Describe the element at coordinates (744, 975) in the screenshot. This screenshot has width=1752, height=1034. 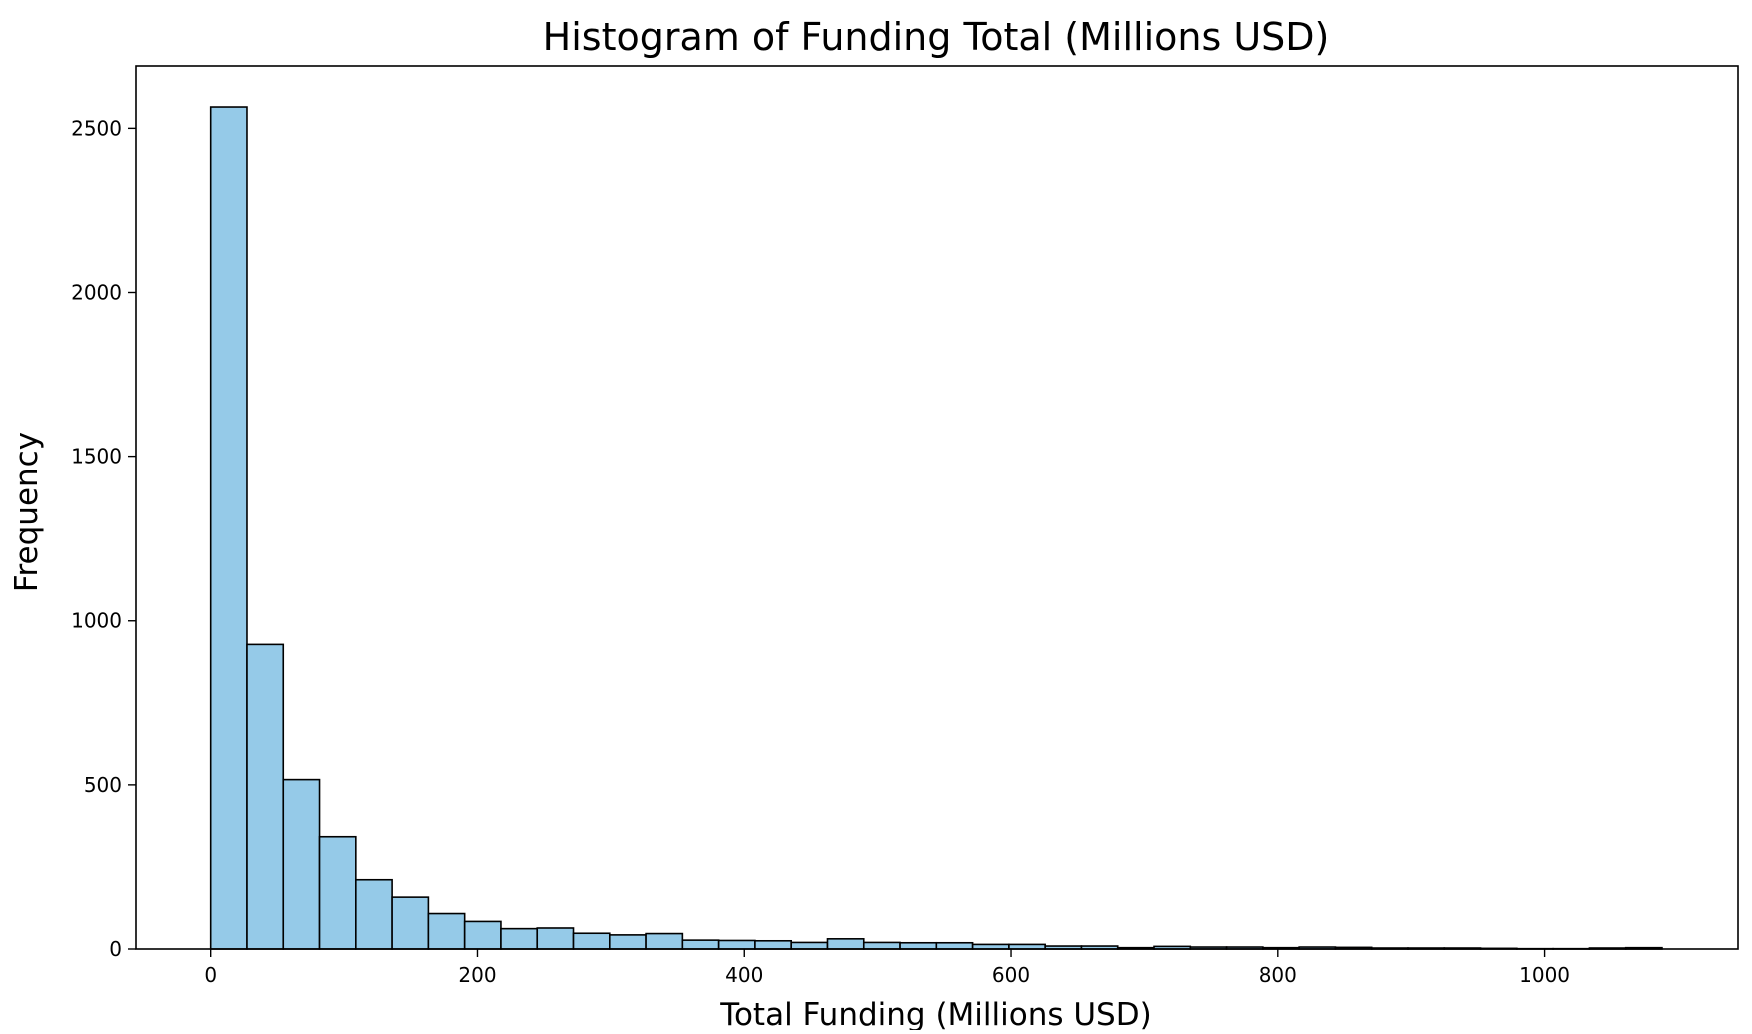
I see `x-tick-label: 400` at that location.